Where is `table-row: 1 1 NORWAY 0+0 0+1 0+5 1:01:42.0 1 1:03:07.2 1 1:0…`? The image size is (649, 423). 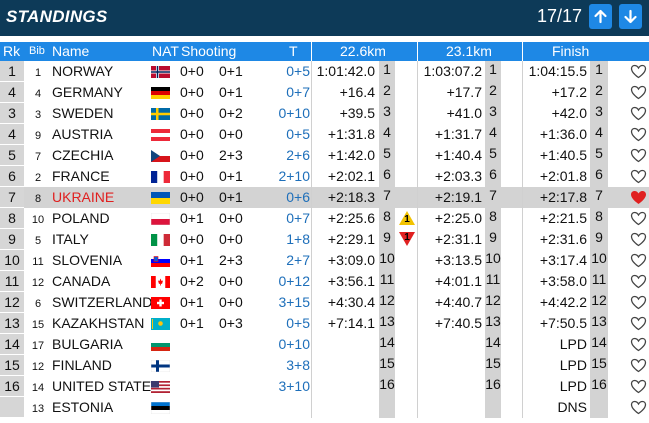
table-row: 1 1 NORWAY 0+0 0+1 0+5 1:01:42.0 1 1:03:07.2 1 1:0… is located at coordinates (324, 71).